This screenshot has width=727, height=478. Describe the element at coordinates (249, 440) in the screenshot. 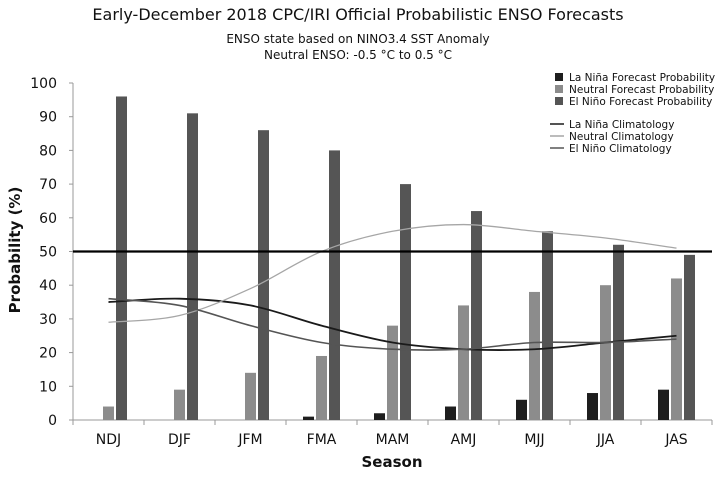

I see `x-tick-label: JFM` at that location.